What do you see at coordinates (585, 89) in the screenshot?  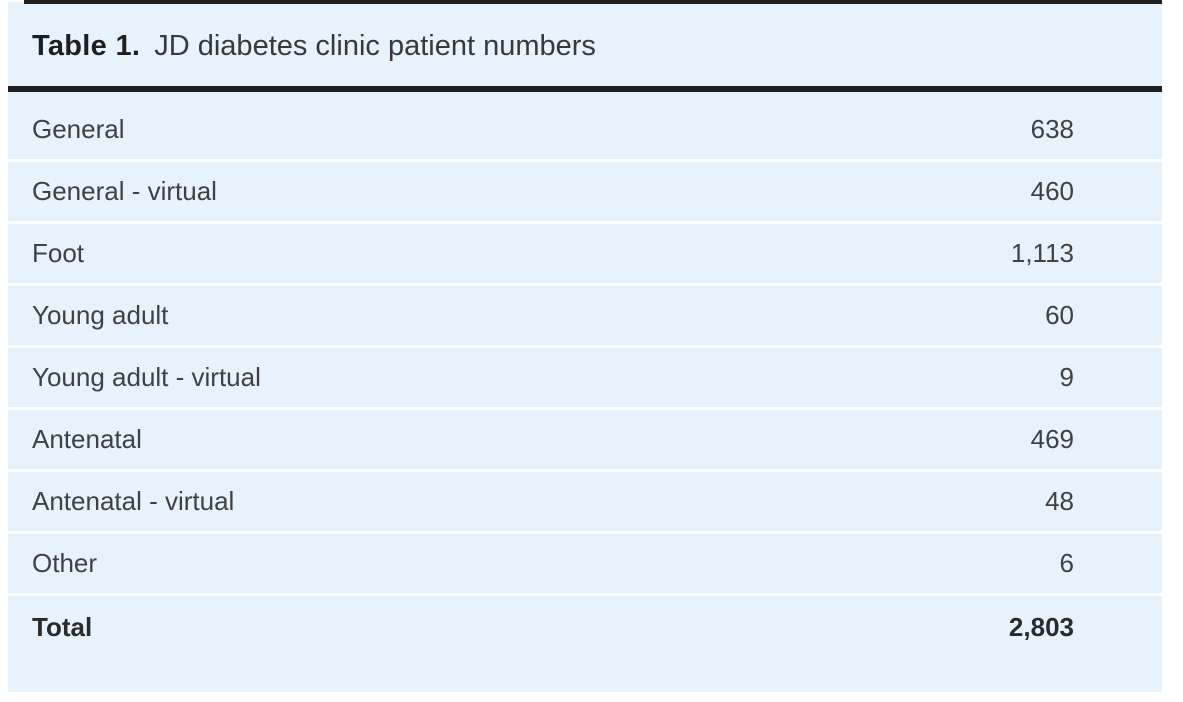 I see `header-rule` at bounding box center [585, 89].